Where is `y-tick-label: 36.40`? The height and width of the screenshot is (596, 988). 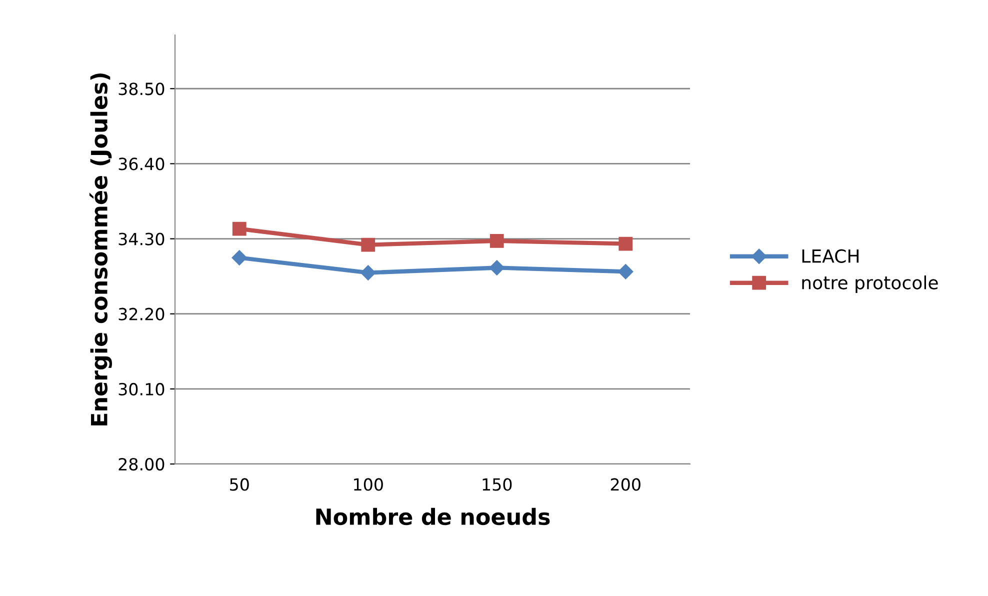
y-tick-label: 36.40 is located at coordinates (141, 164).